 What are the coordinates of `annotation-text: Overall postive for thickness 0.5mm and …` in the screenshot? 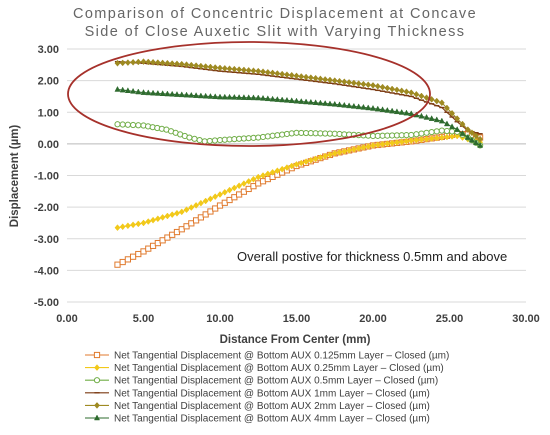 It's located at (372, 256).